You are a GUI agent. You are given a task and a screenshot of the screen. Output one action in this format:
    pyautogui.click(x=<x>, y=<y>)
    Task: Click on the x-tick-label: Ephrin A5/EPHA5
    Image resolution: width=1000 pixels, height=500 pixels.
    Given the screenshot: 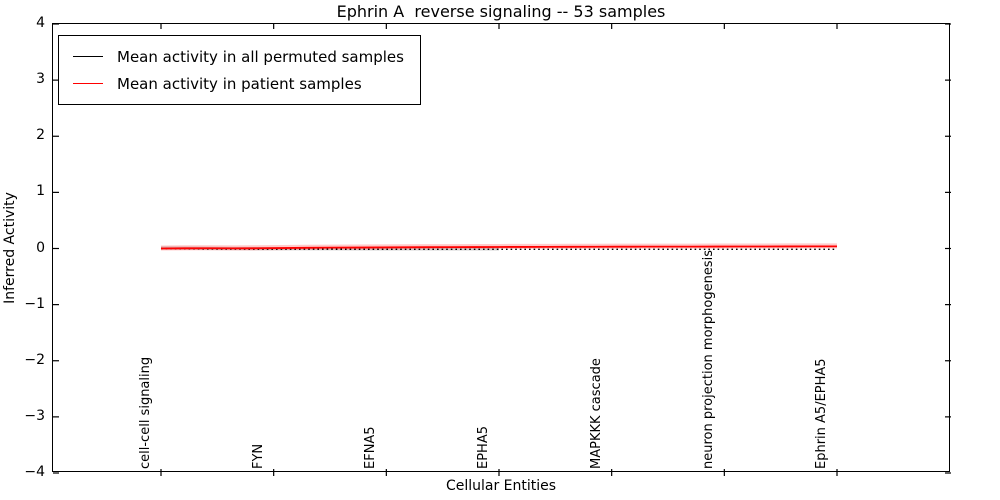 What is the action you would take?
    pyautogui.click(x=821, y=413)
    